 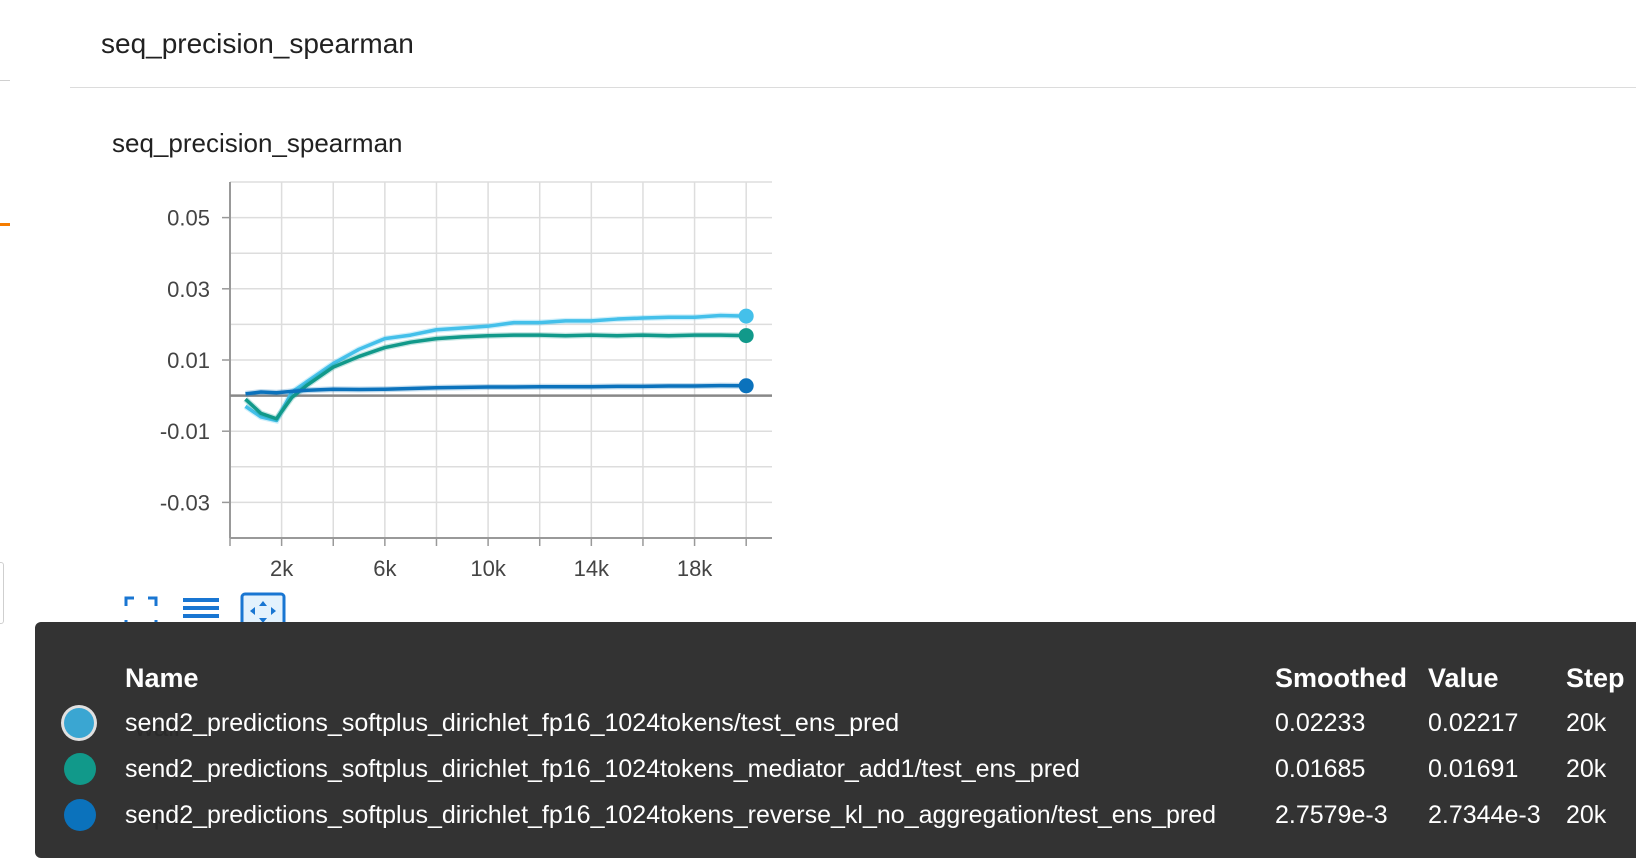 I want to click on y-tick-label: -0.03, so click(x=185, y=502).